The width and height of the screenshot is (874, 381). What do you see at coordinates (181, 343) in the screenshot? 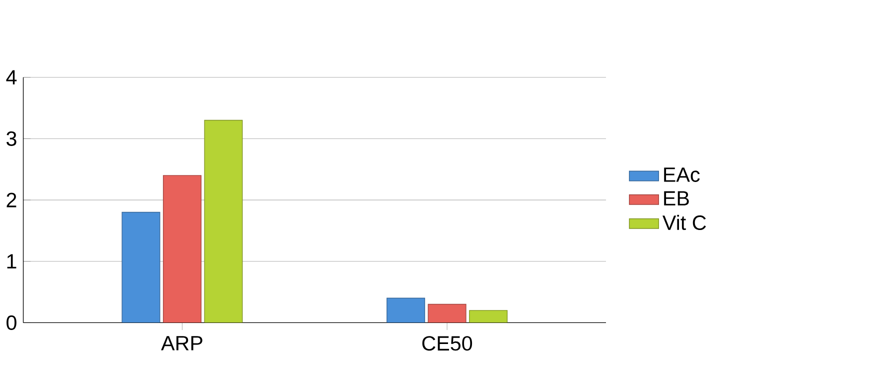
I see `x-tick-label: ARP` at bounding box center [181, 343].